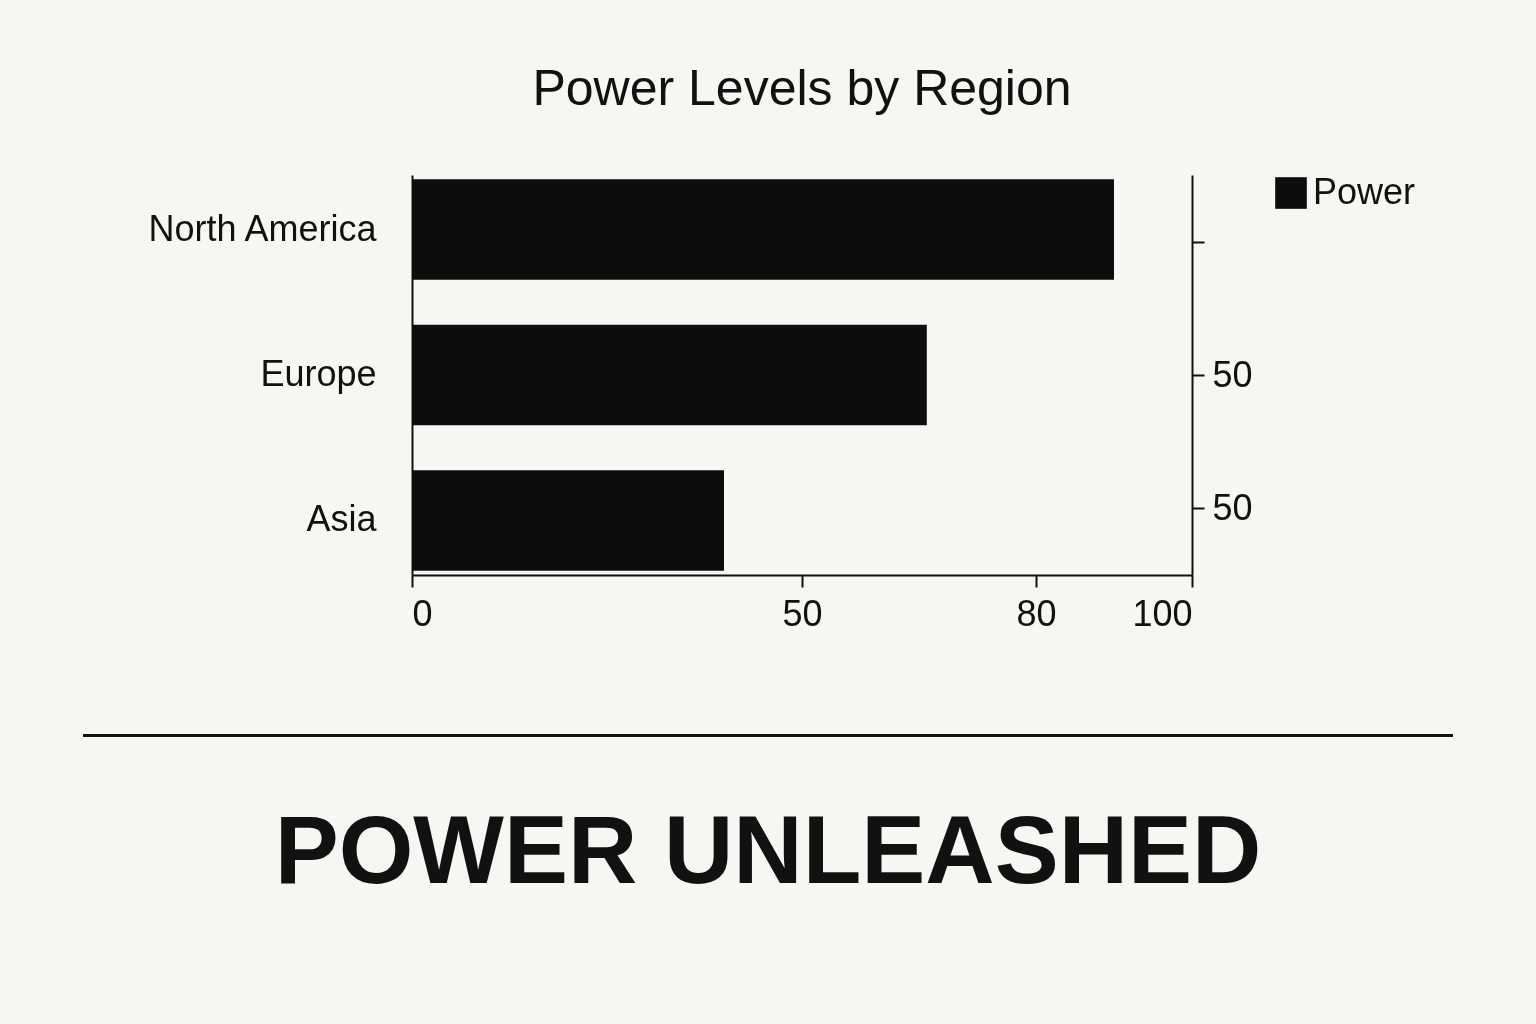 The height and width of the screenshot is (1024, 1536). What do you see at coordinates (342, 519) in the screenshot?
I see `y-tick-label: Asia` at bounding box center [342, 519].